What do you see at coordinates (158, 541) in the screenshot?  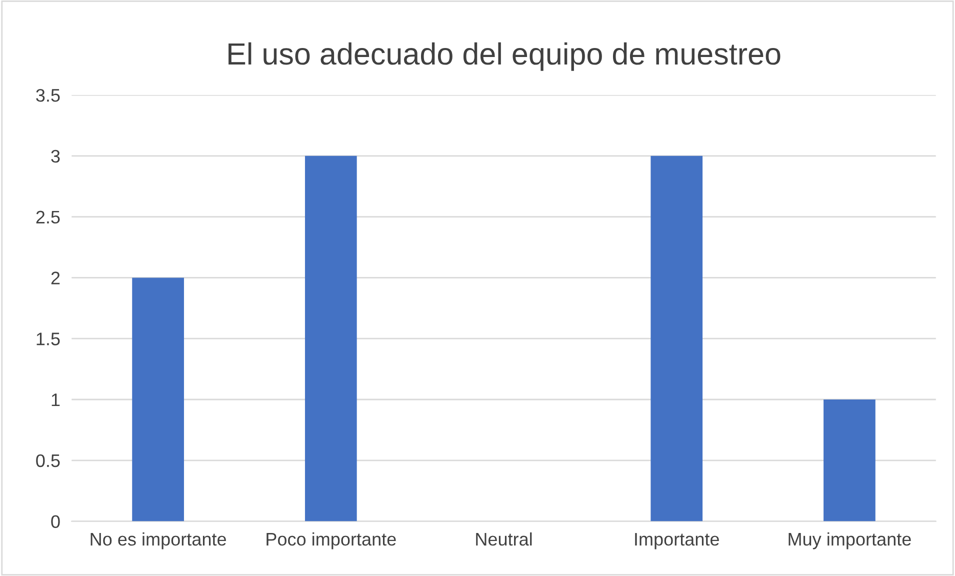 I see `x-tick-label: No es importante` at bounding box center [158, 541].